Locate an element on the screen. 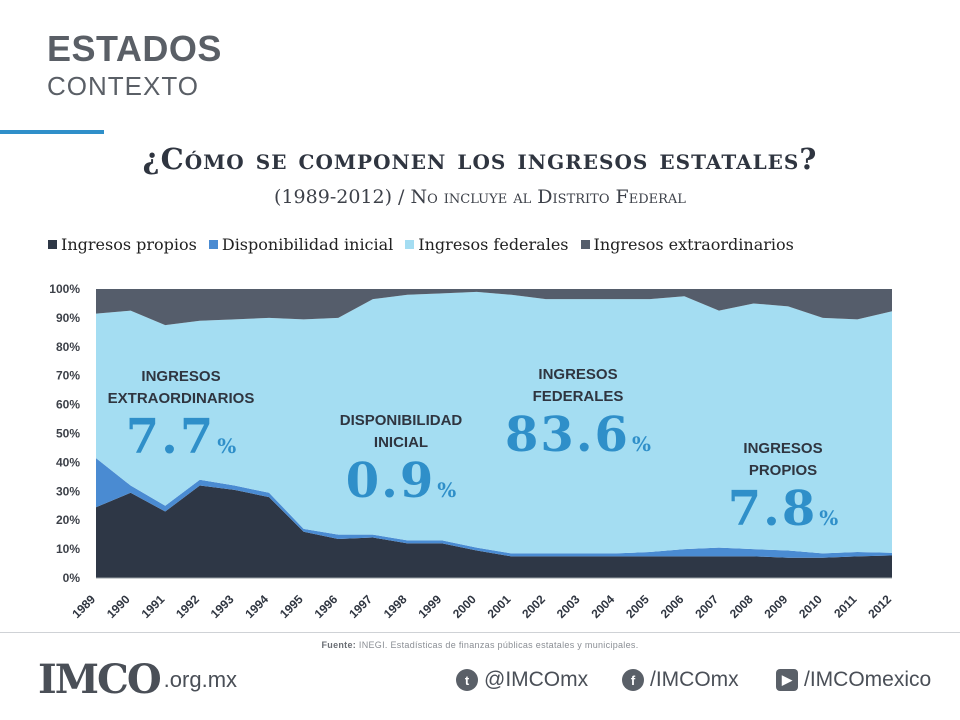  section-title: ESTADOS is located at coordinates (134, 48).